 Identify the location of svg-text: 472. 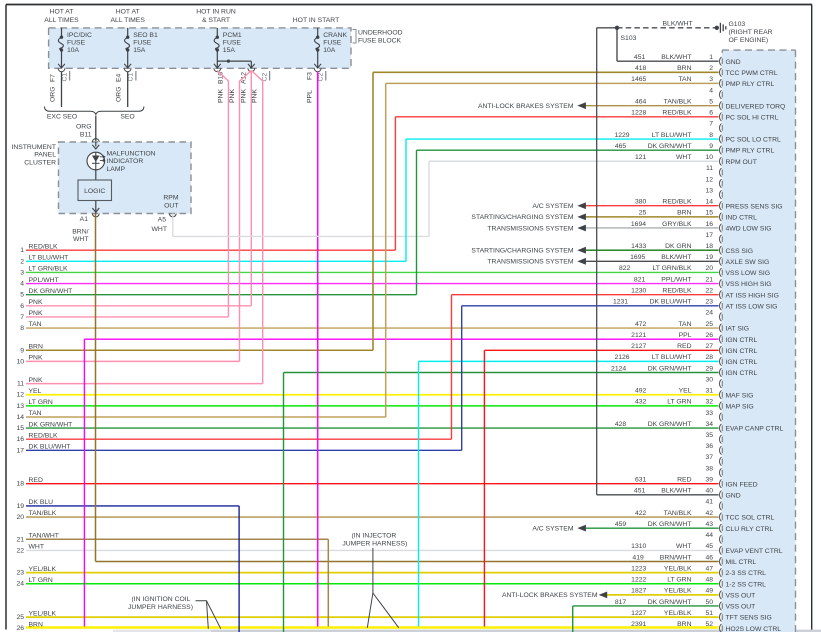
(641, 324).